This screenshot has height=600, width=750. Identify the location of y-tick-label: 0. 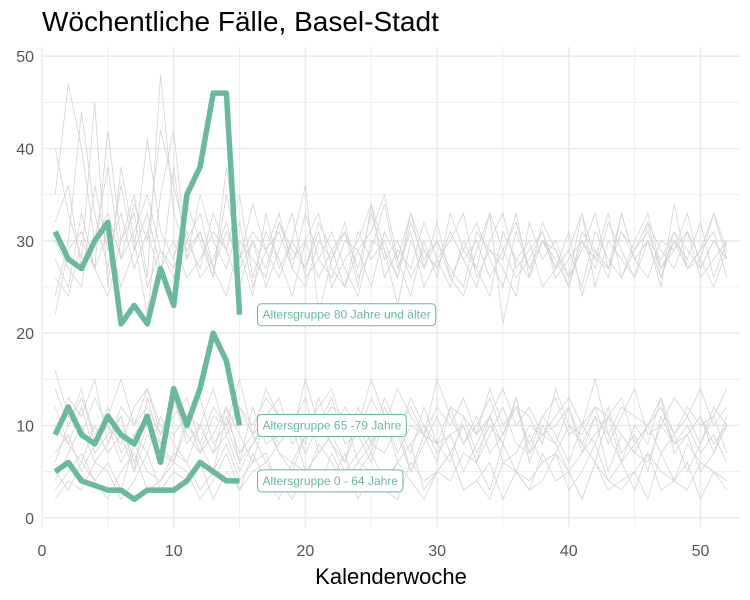
(29, 519).